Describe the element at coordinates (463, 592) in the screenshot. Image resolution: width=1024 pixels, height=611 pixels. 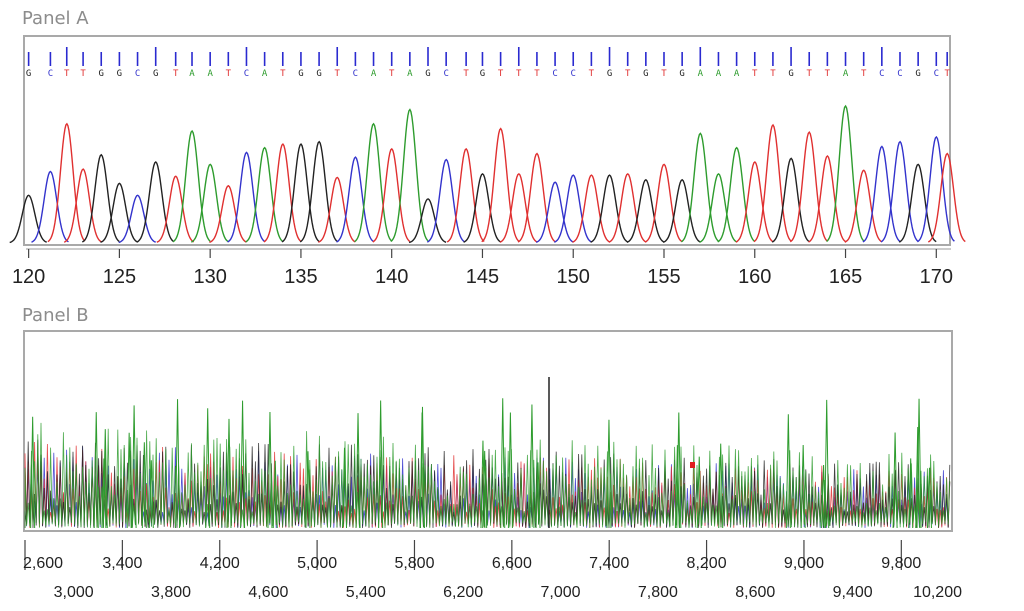
I see `x-tick-label-lower: 6,200` at that location.